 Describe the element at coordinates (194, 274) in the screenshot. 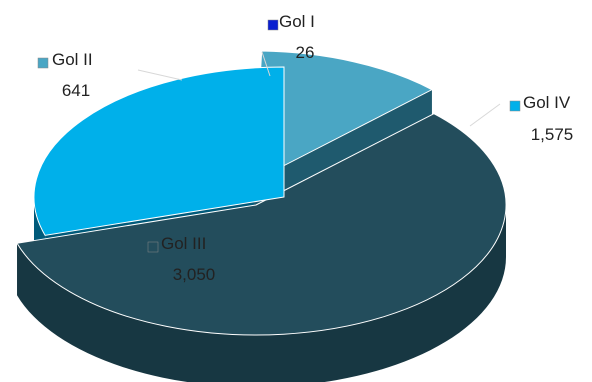

I see `slice-value-gol-iii: 3,050` at that location.